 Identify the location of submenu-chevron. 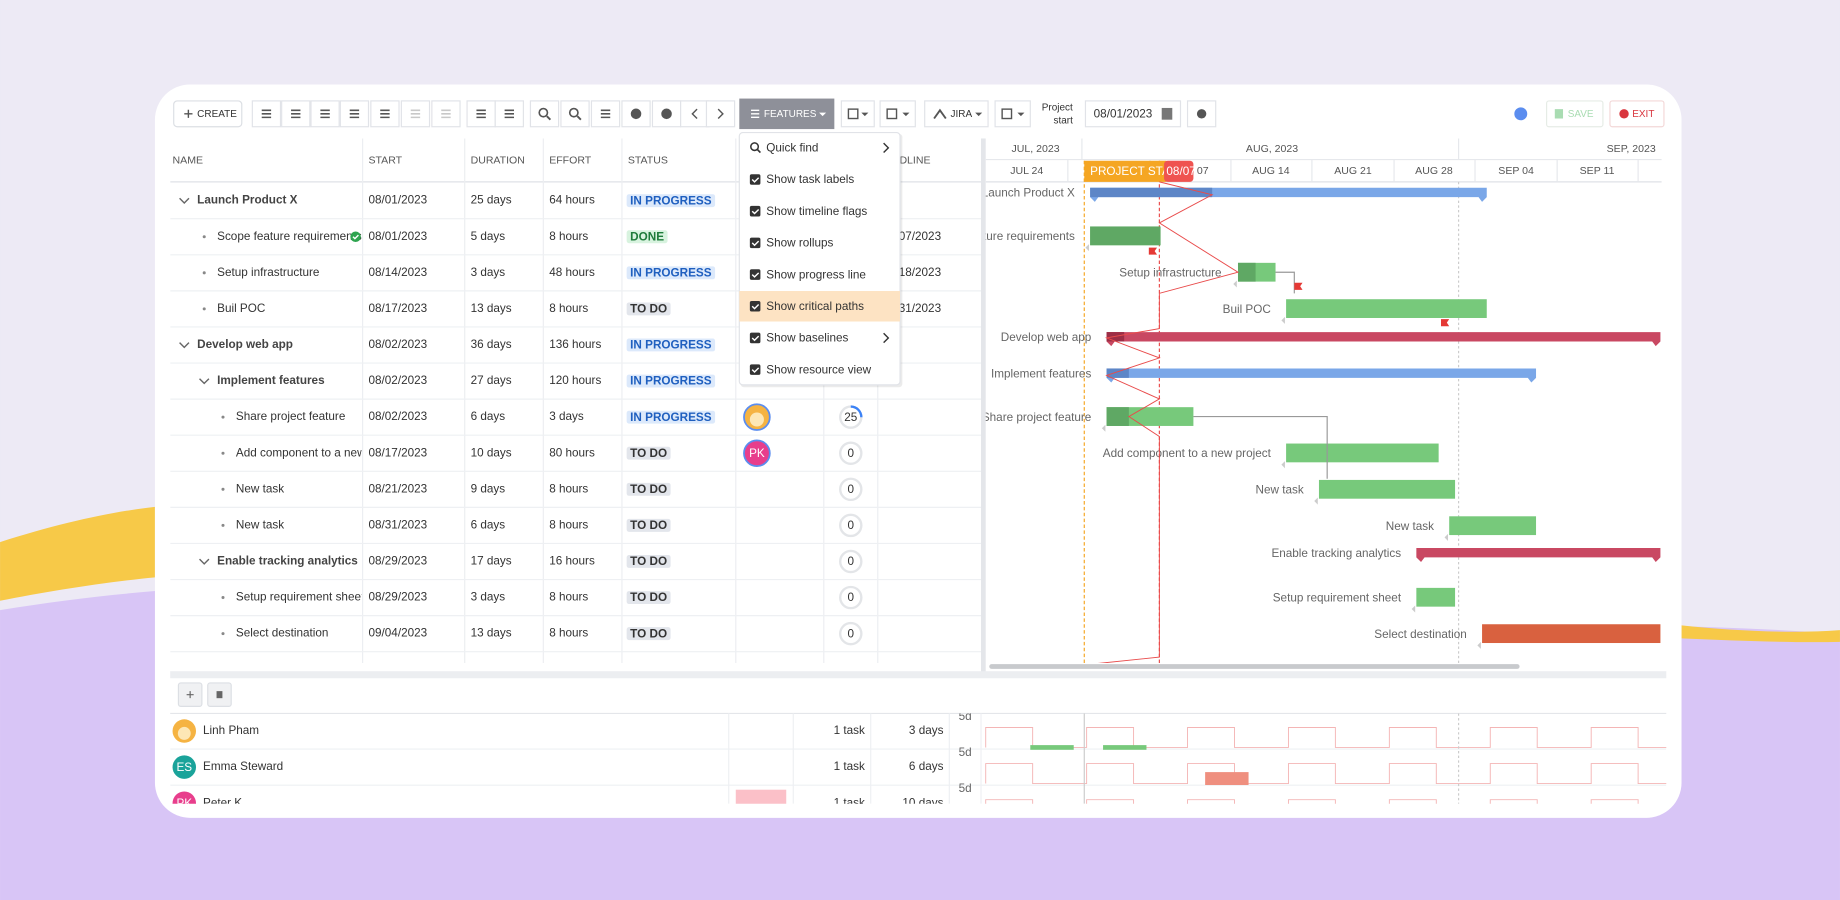
(886, 148).